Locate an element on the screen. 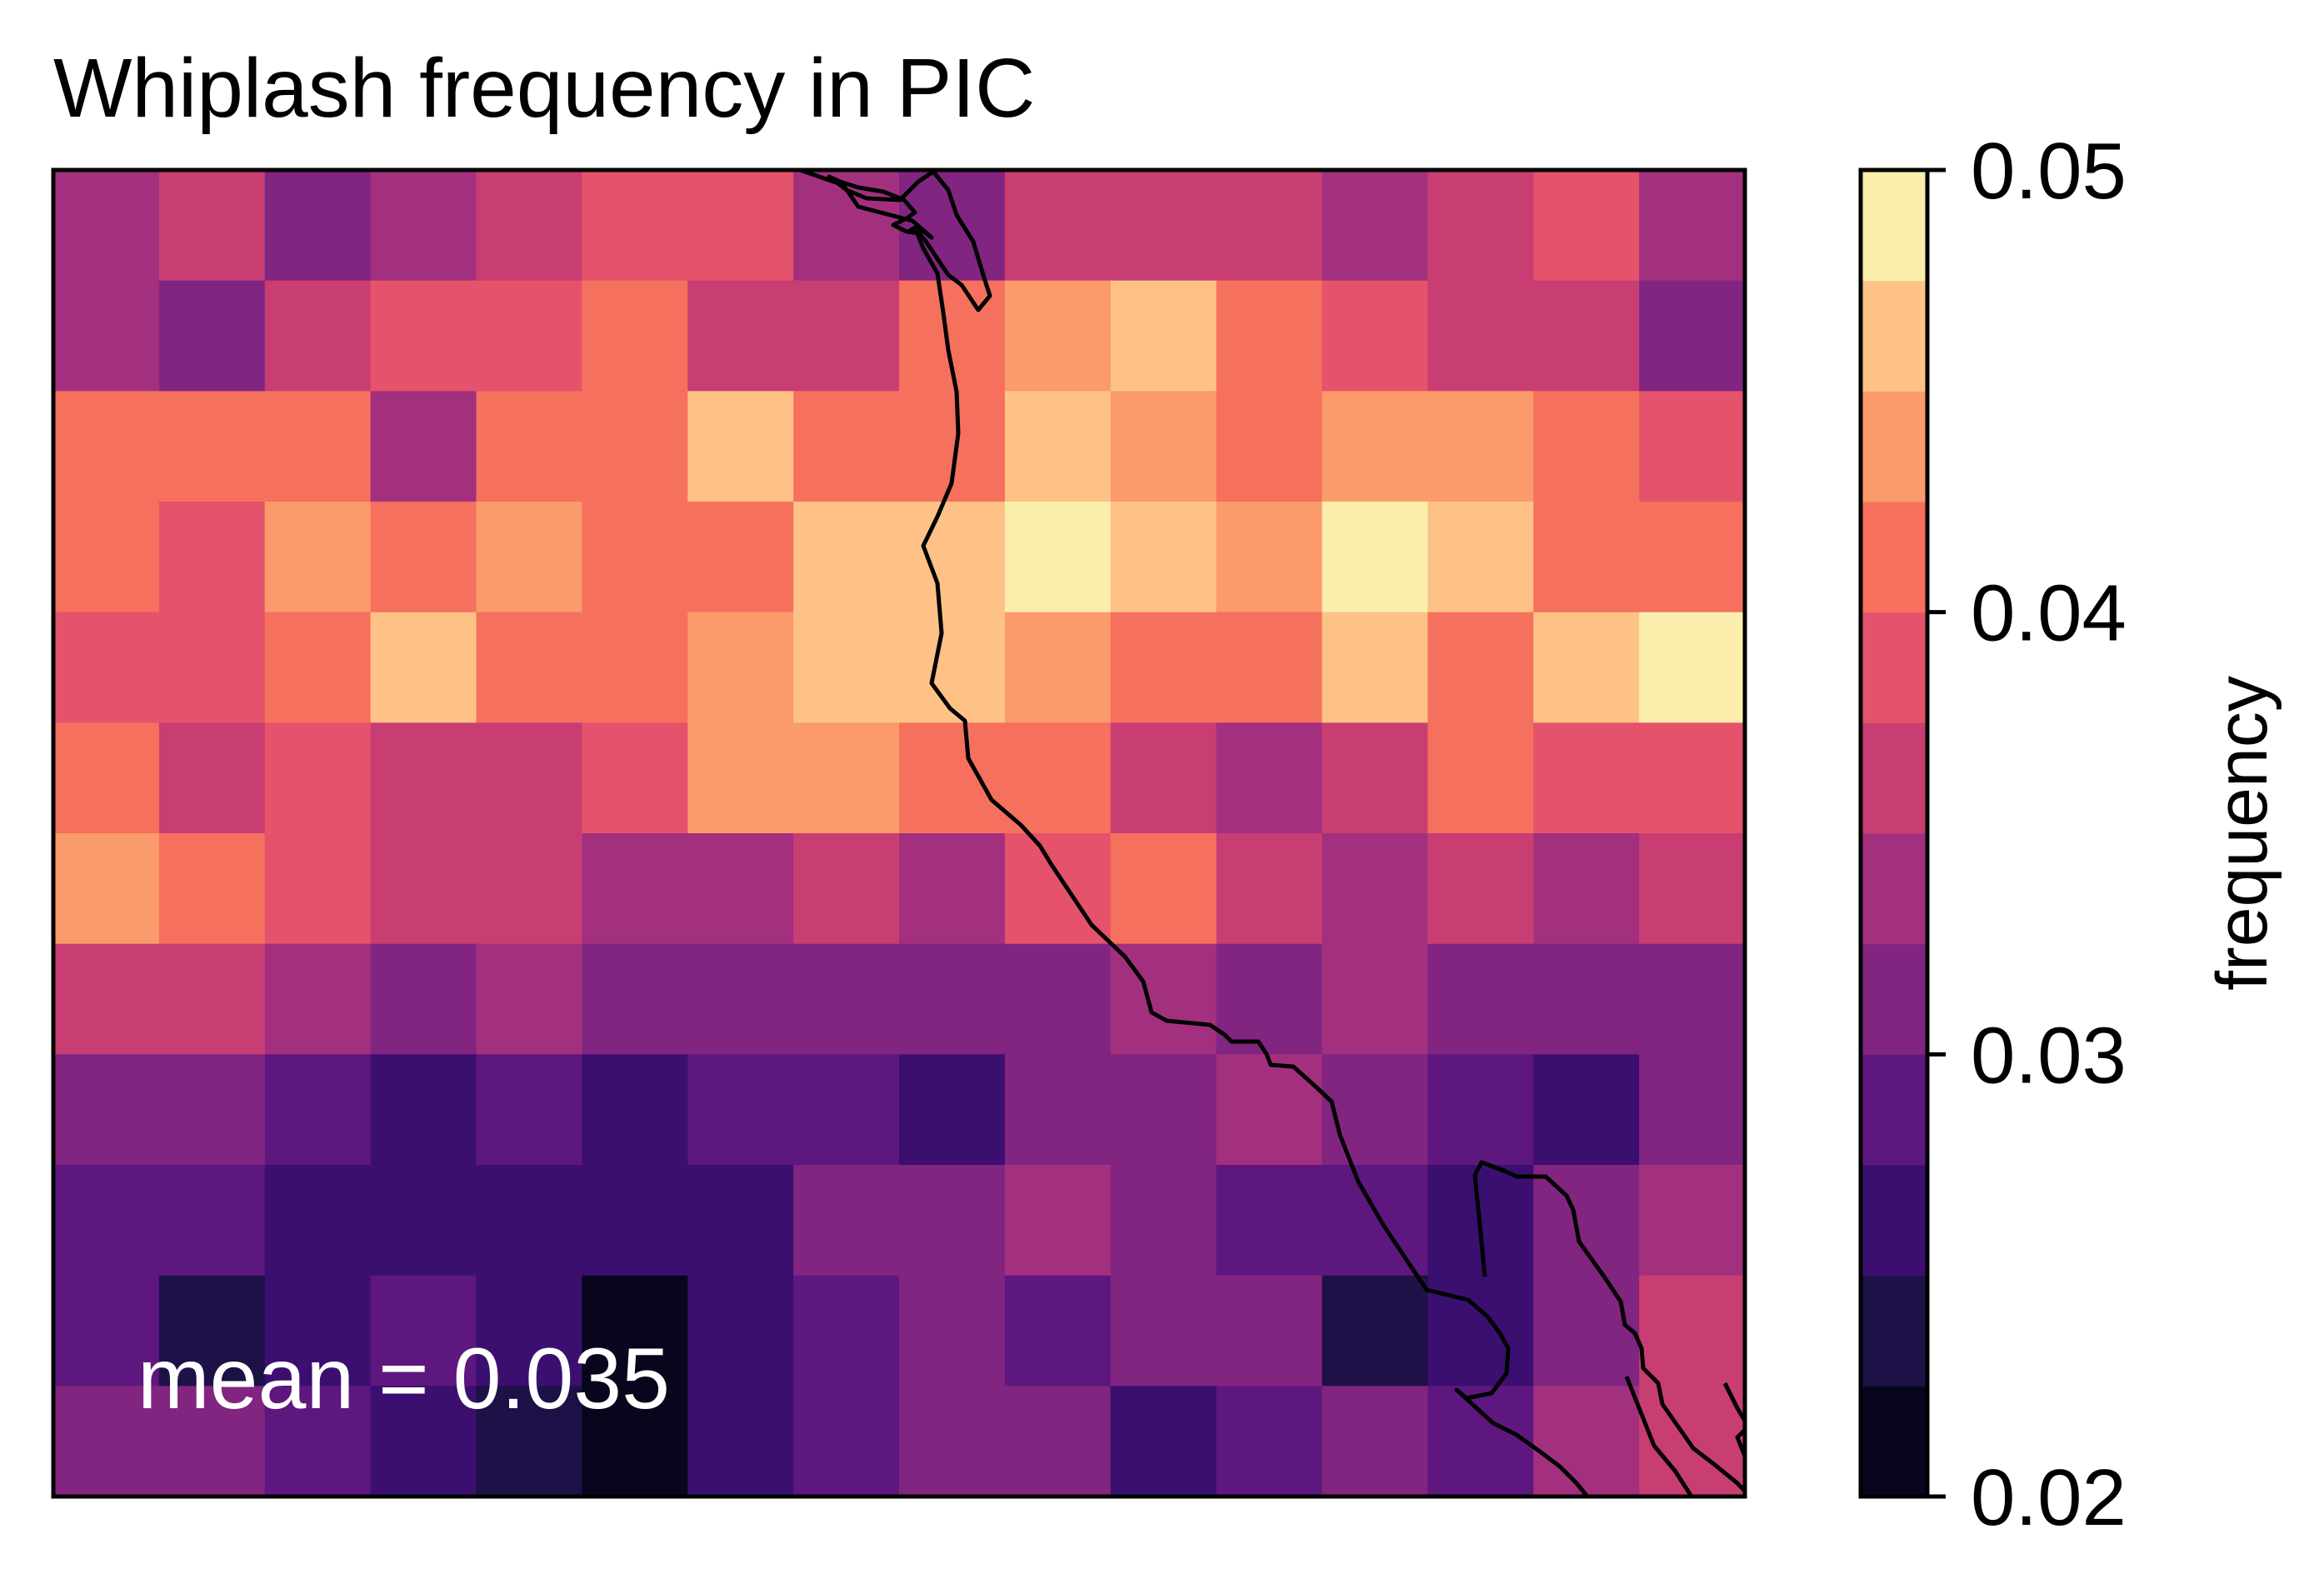  mean-annotation: mean = 0.035 is located at coordinates (403, 1379).